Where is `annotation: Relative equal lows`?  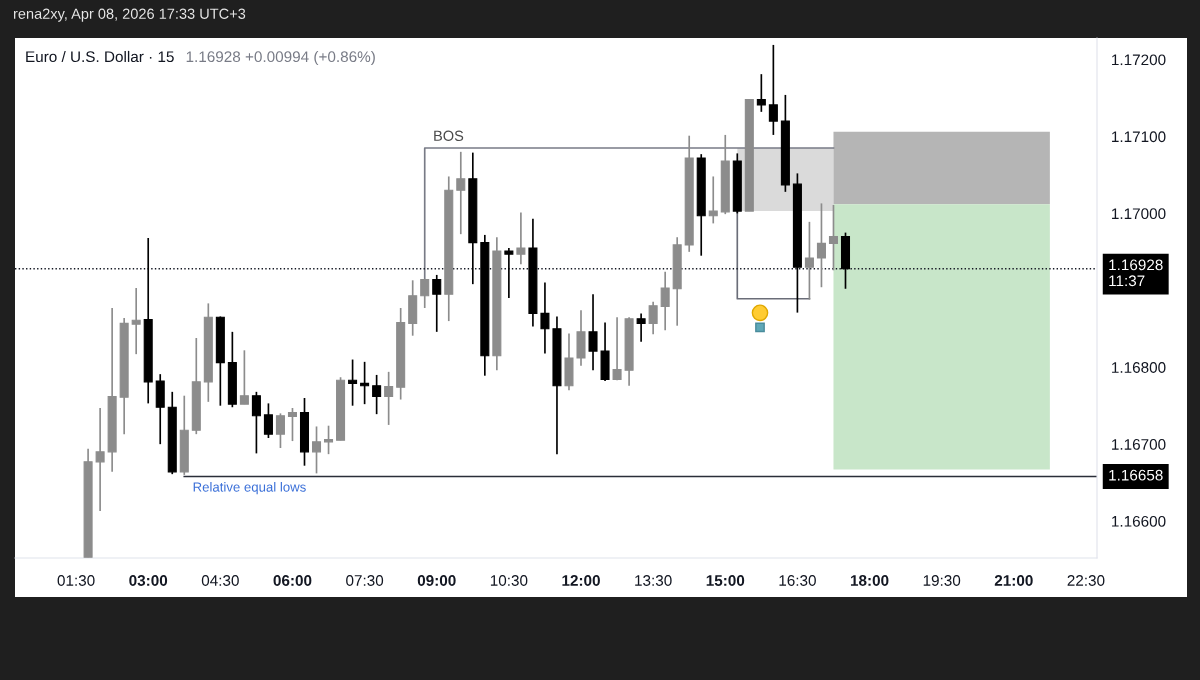
annotation: Relative equal lows is located at coordinates (249, 488).